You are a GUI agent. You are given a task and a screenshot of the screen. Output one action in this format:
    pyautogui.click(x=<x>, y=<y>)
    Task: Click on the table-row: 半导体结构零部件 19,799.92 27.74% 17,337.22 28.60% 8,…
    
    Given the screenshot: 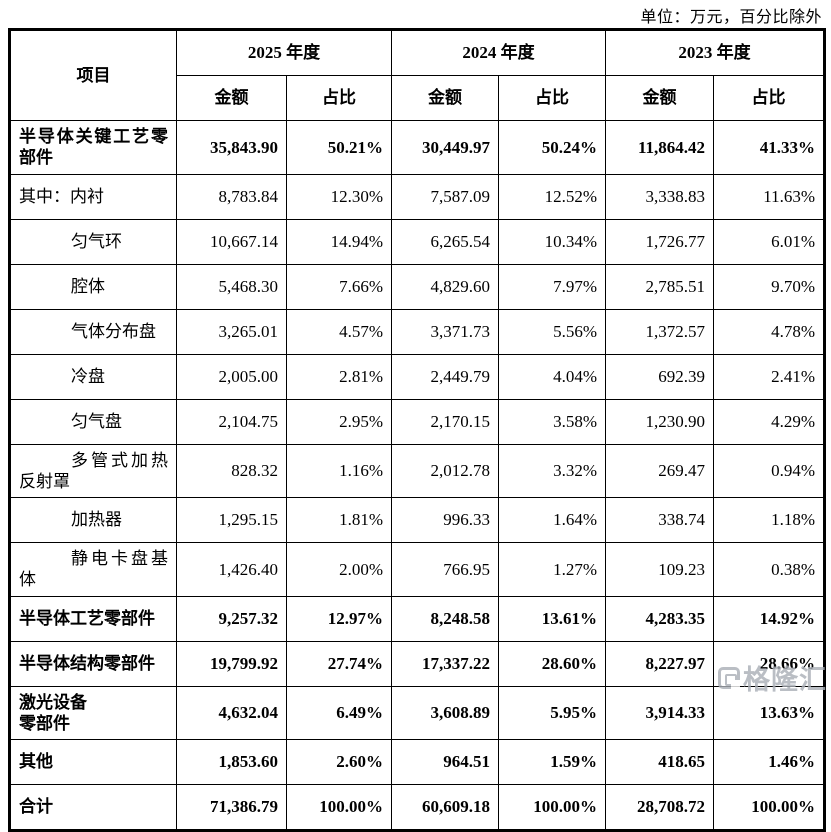 What is the action you would take?
    pyautogui.click(x=417, y=663)
    